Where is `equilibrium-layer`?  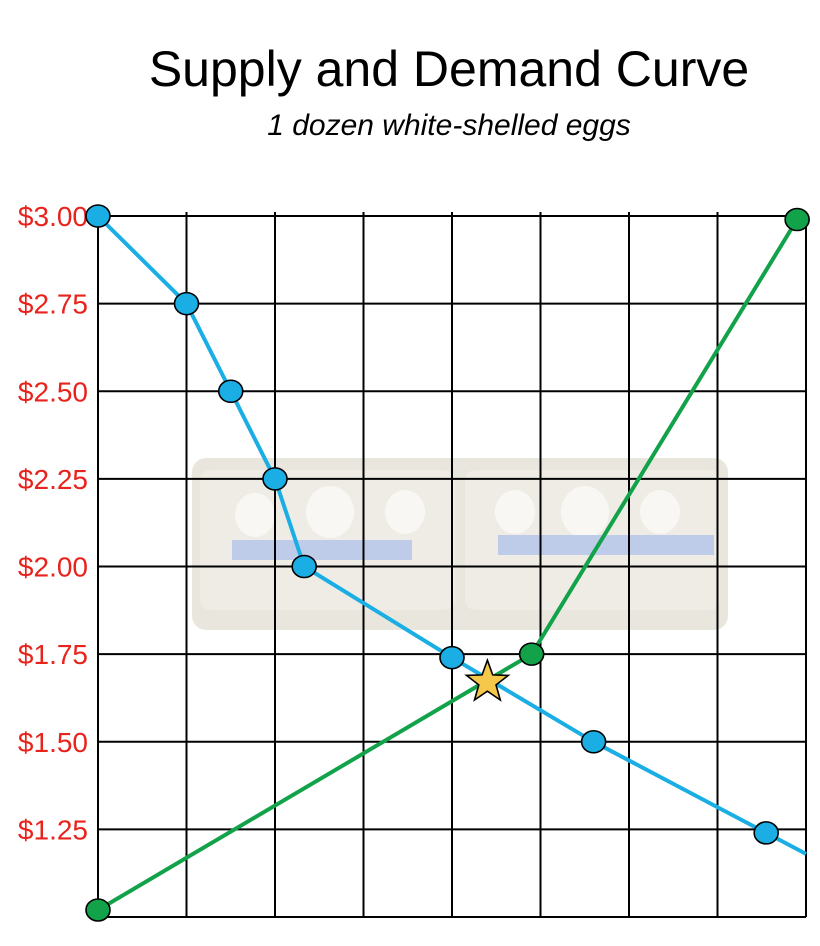 equilibrium-layer is located at coordinates (487, 679).